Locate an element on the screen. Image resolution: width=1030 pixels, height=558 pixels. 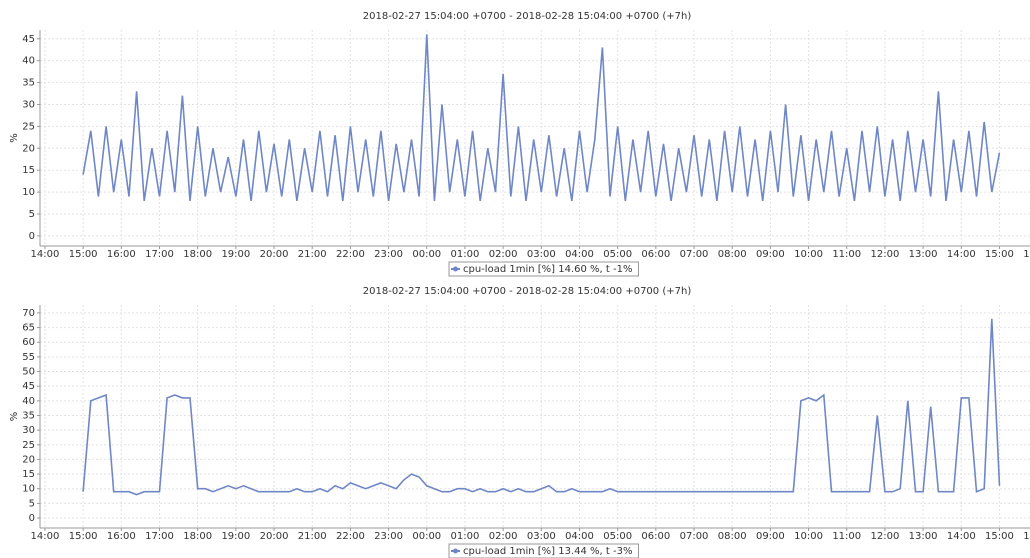
legend: cpu-load 1min [%] 13.44 %, t -3% is located at coordinates (543, 550).